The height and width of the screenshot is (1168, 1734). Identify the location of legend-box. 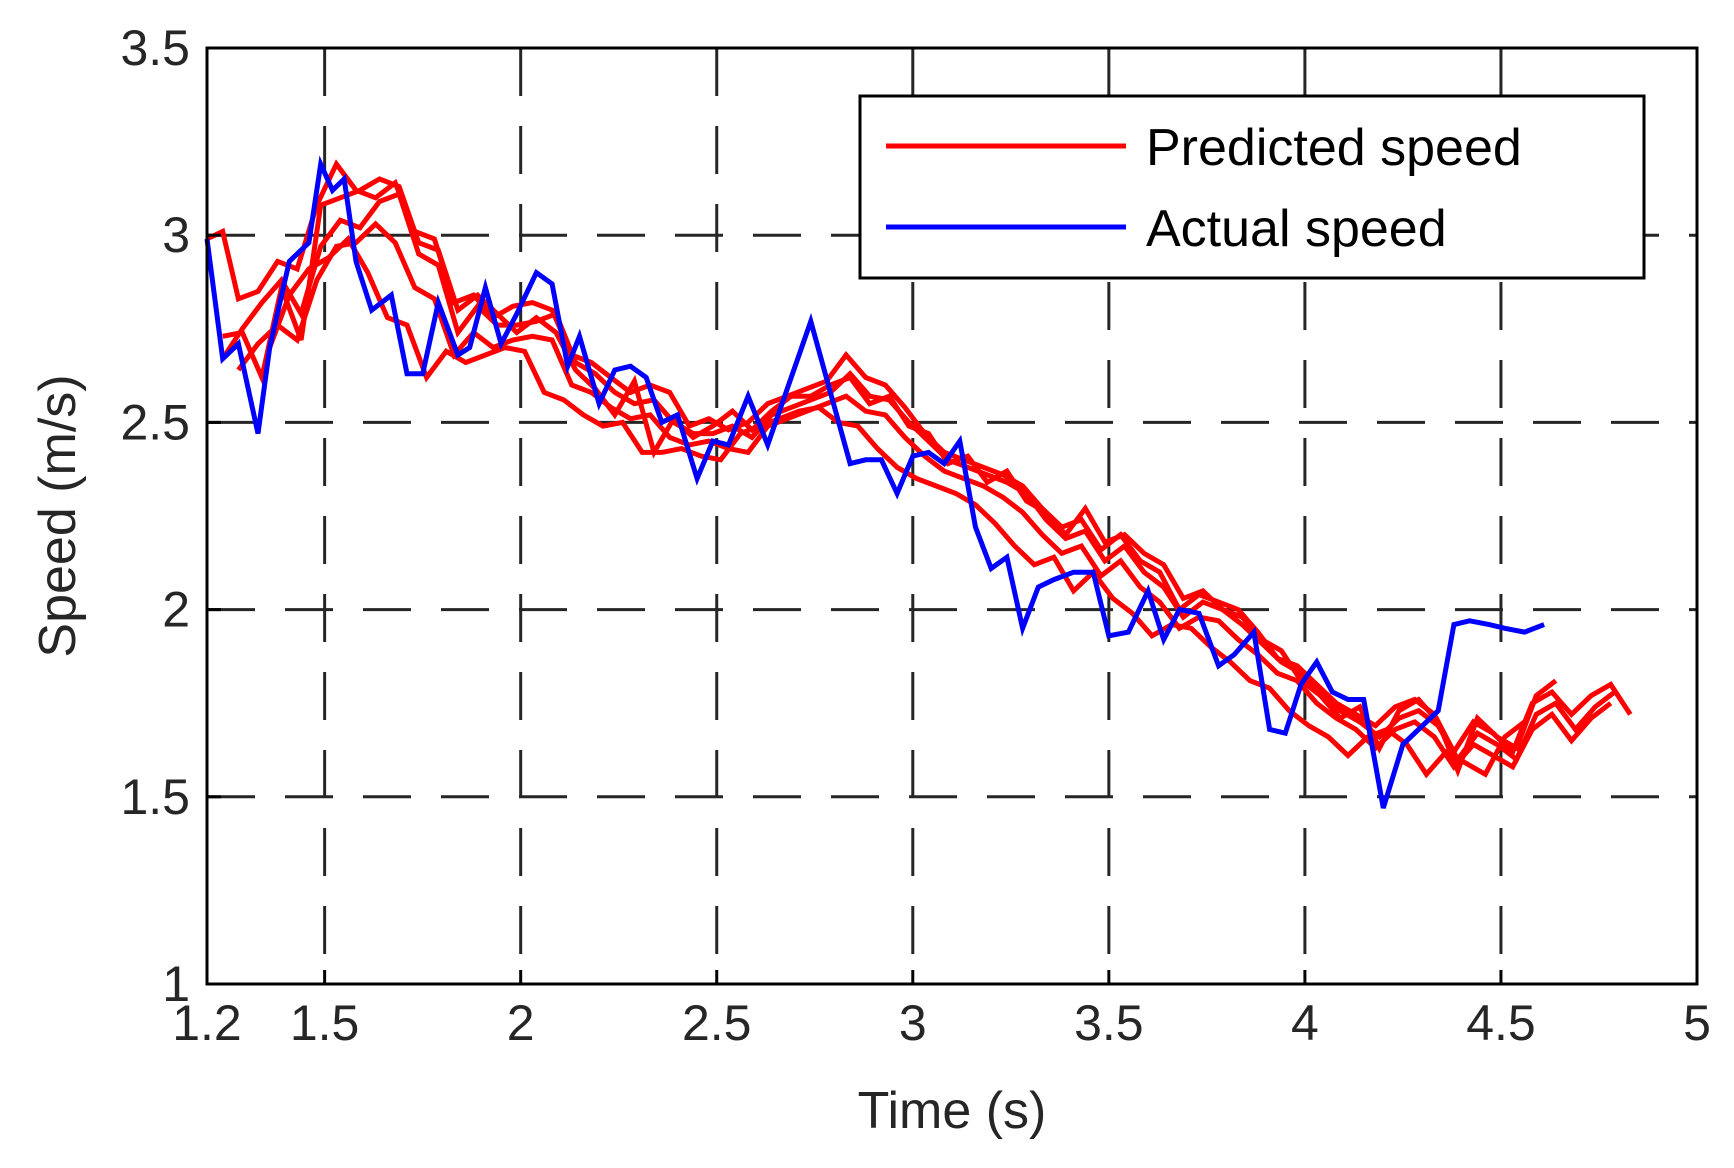
(1252, 187).